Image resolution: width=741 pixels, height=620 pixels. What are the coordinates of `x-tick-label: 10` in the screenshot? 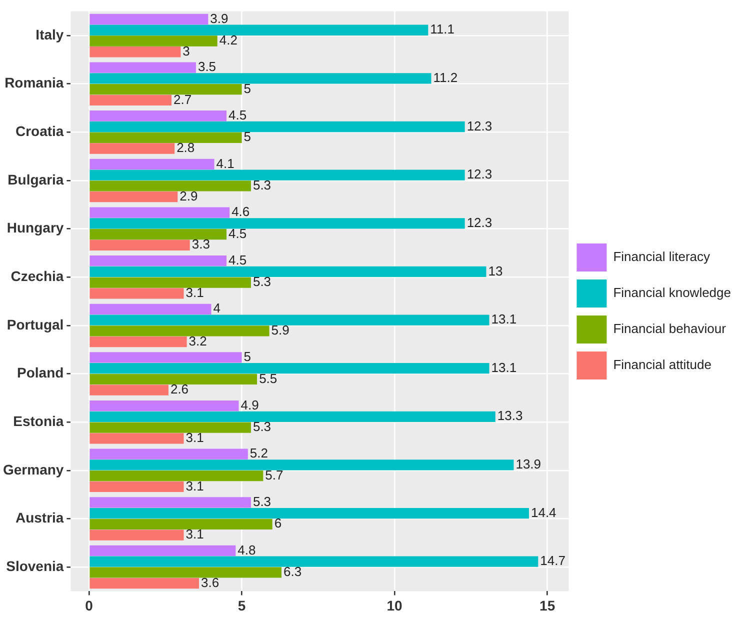 It's located at (394, 605).